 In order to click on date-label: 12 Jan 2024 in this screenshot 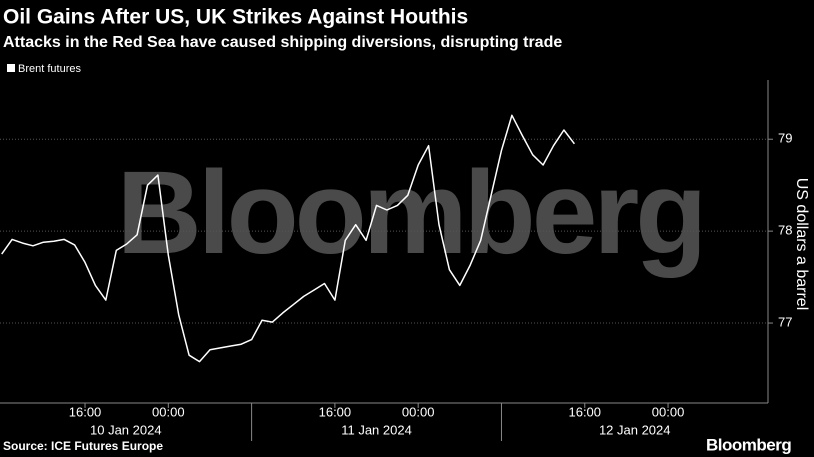, I will do `click(635, 429)`.